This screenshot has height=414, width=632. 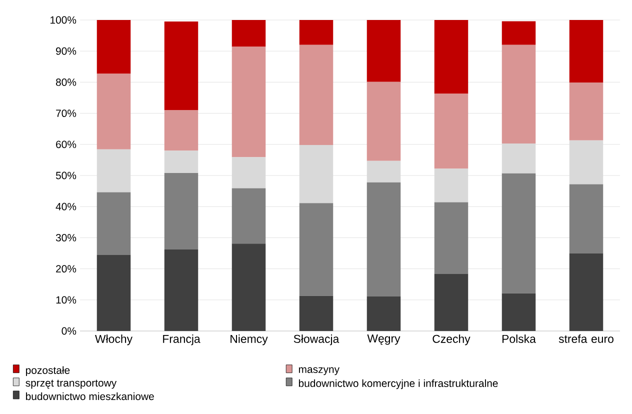 I want to click on y-tick-label: 80%, so click(x=66, y=82).